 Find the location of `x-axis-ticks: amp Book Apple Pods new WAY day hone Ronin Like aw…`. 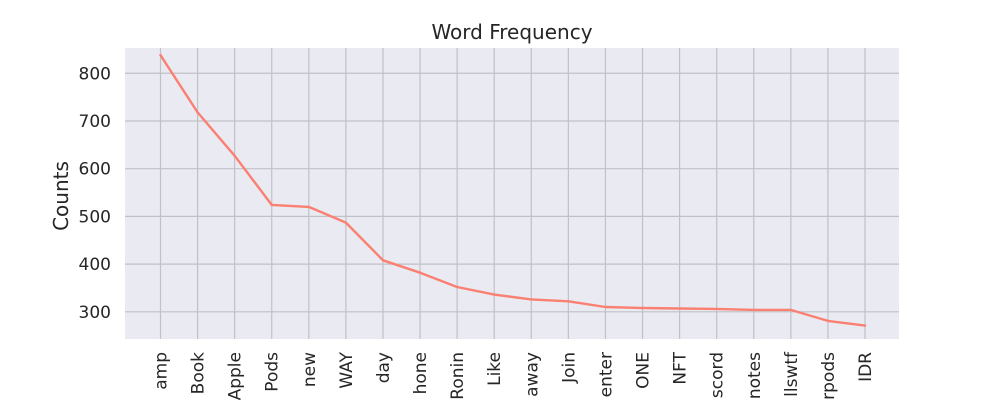

x-axis-ticks: amp Book Apple Pods new WAY day hone Ronin Like aw… is located at coordinates (514, 375).